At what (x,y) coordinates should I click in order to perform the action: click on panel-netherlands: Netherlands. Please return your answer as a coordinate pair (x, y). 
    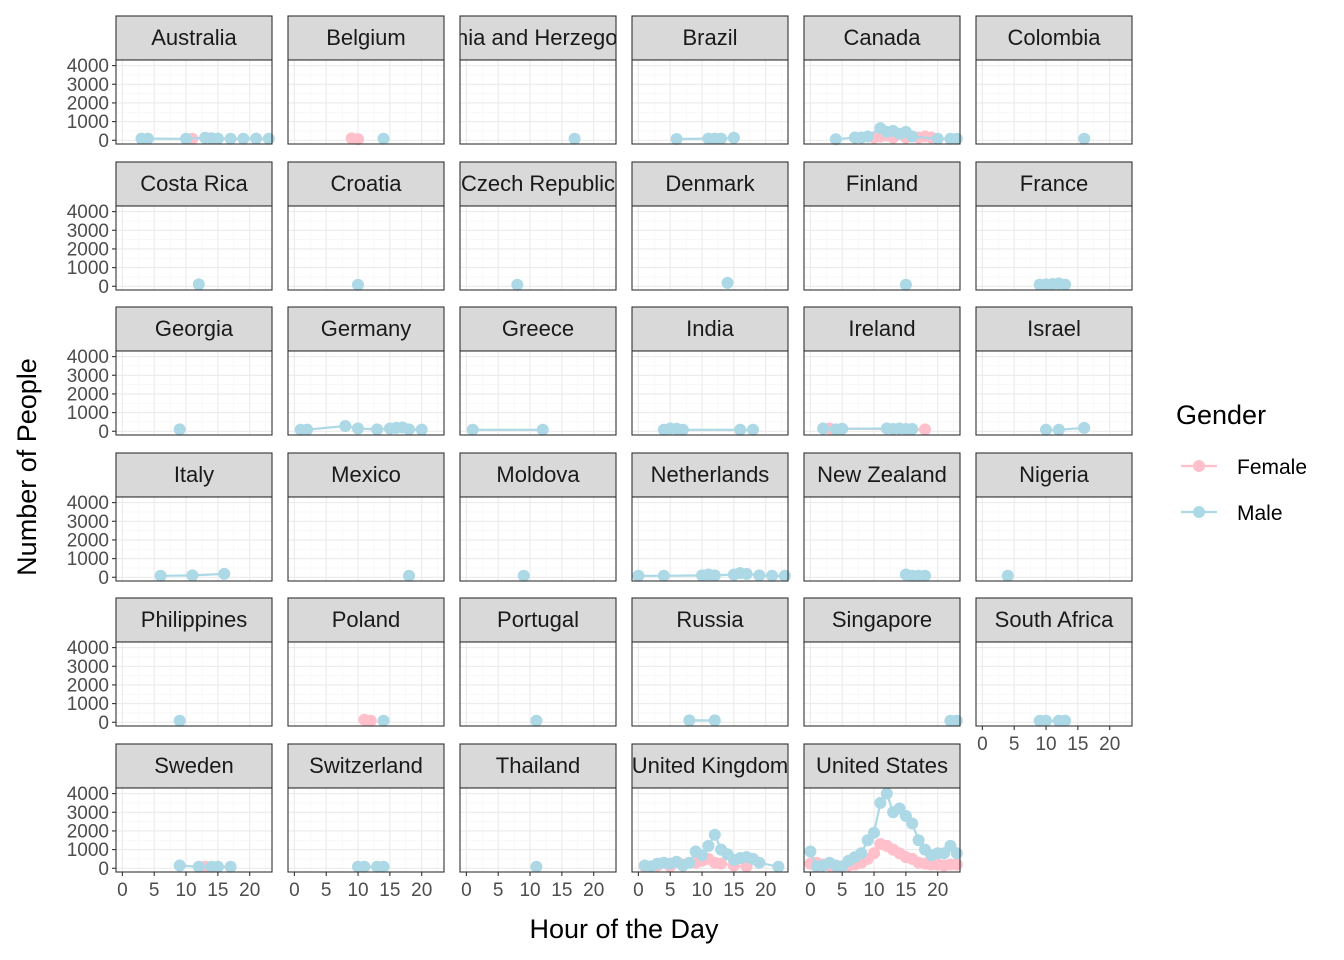
    Looking at the image, I should click on (711, 517).